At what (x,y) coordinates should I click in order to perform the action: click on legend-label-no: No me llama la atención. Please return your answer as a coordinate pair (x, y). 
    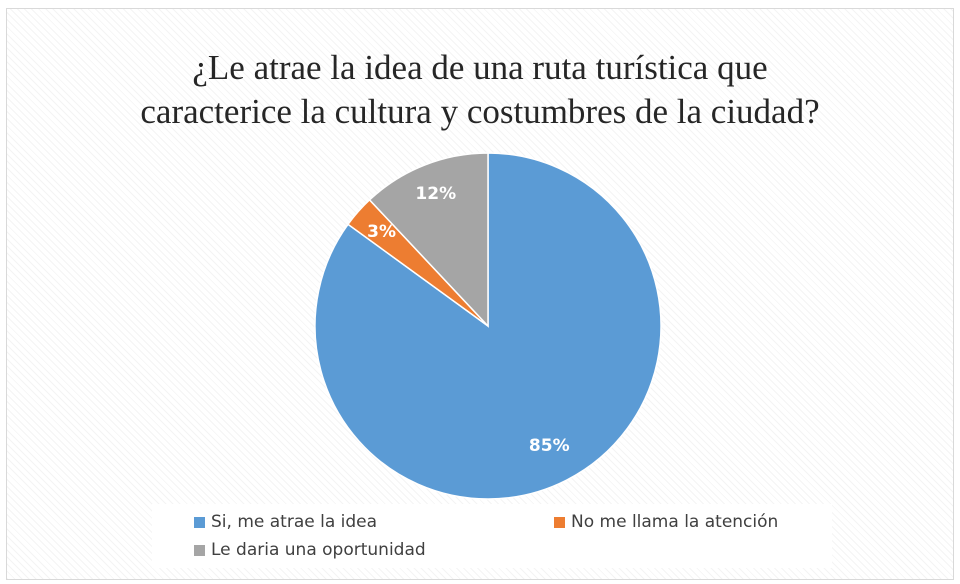
    Looking at the image, I should click on (675, 522).